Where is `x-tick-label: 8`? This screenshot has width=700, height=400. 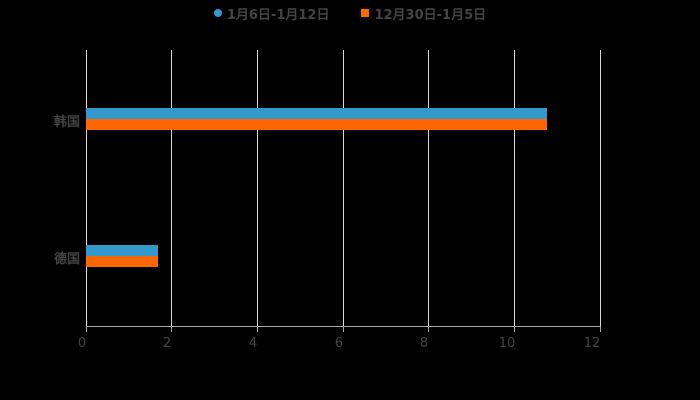 x-tick-label: 8 is located at coordinates (424, 343).